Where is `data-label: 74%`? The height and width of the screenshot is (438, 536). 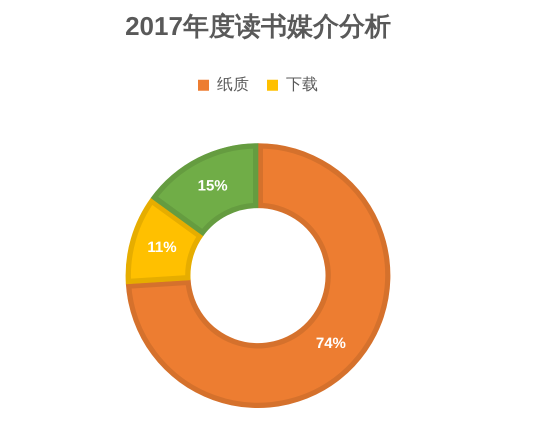
data-label: 74% is located at coordinates (331, 343).